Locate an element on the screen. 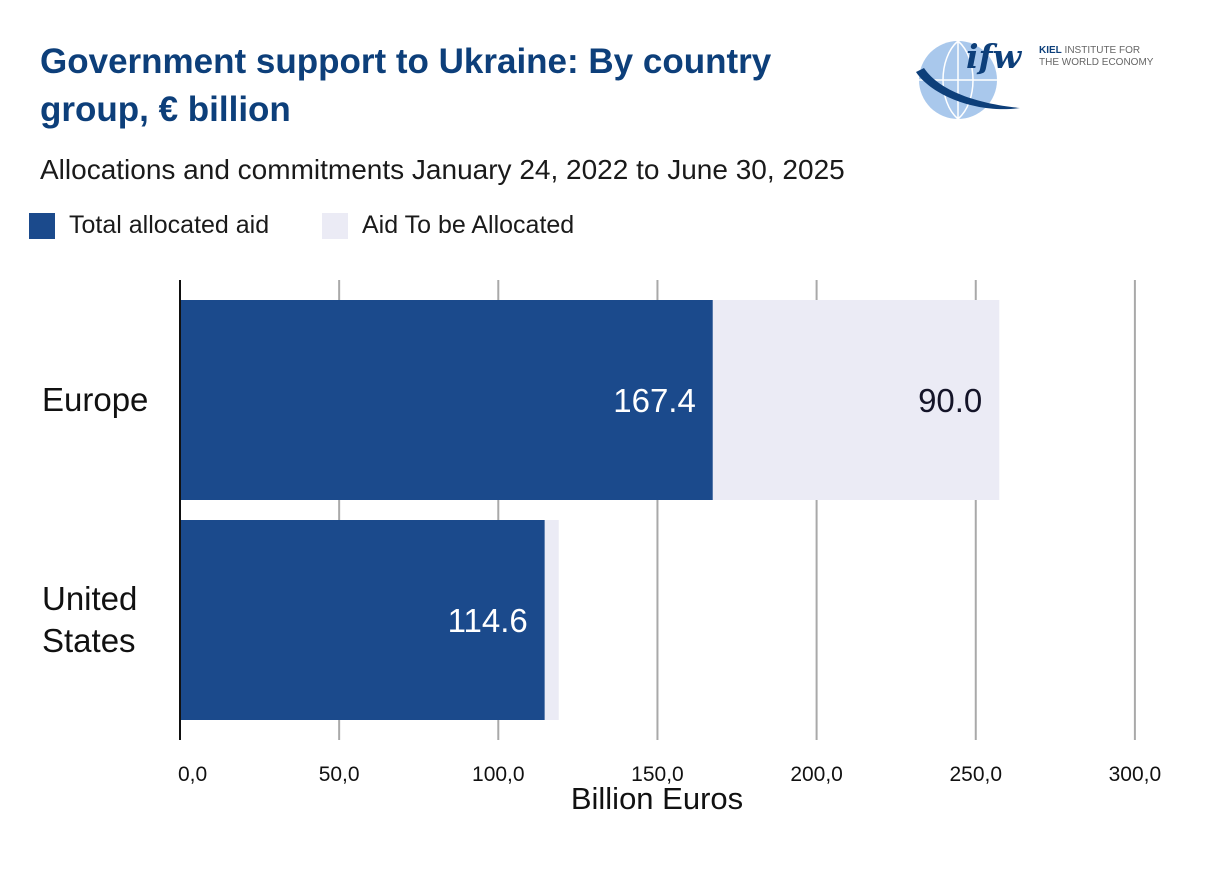 Image resolution: width=1216 pixels, height=874 pixels. data-label: 167.4 is located at coordinates (654, 400).